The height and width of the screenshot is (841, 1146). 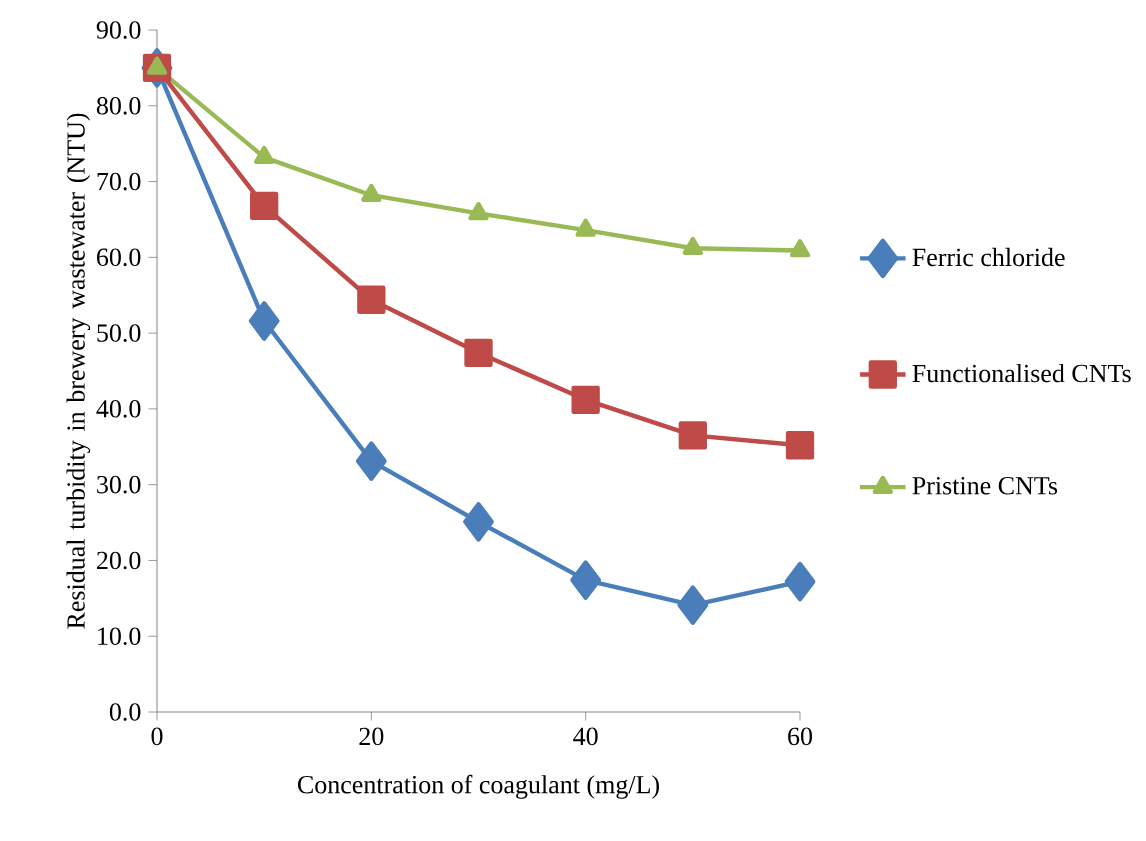 What do you see at coordinates (800, 736) in the screenshot?
I see `x-tick-label: 60` at bounding box center [800, 736].